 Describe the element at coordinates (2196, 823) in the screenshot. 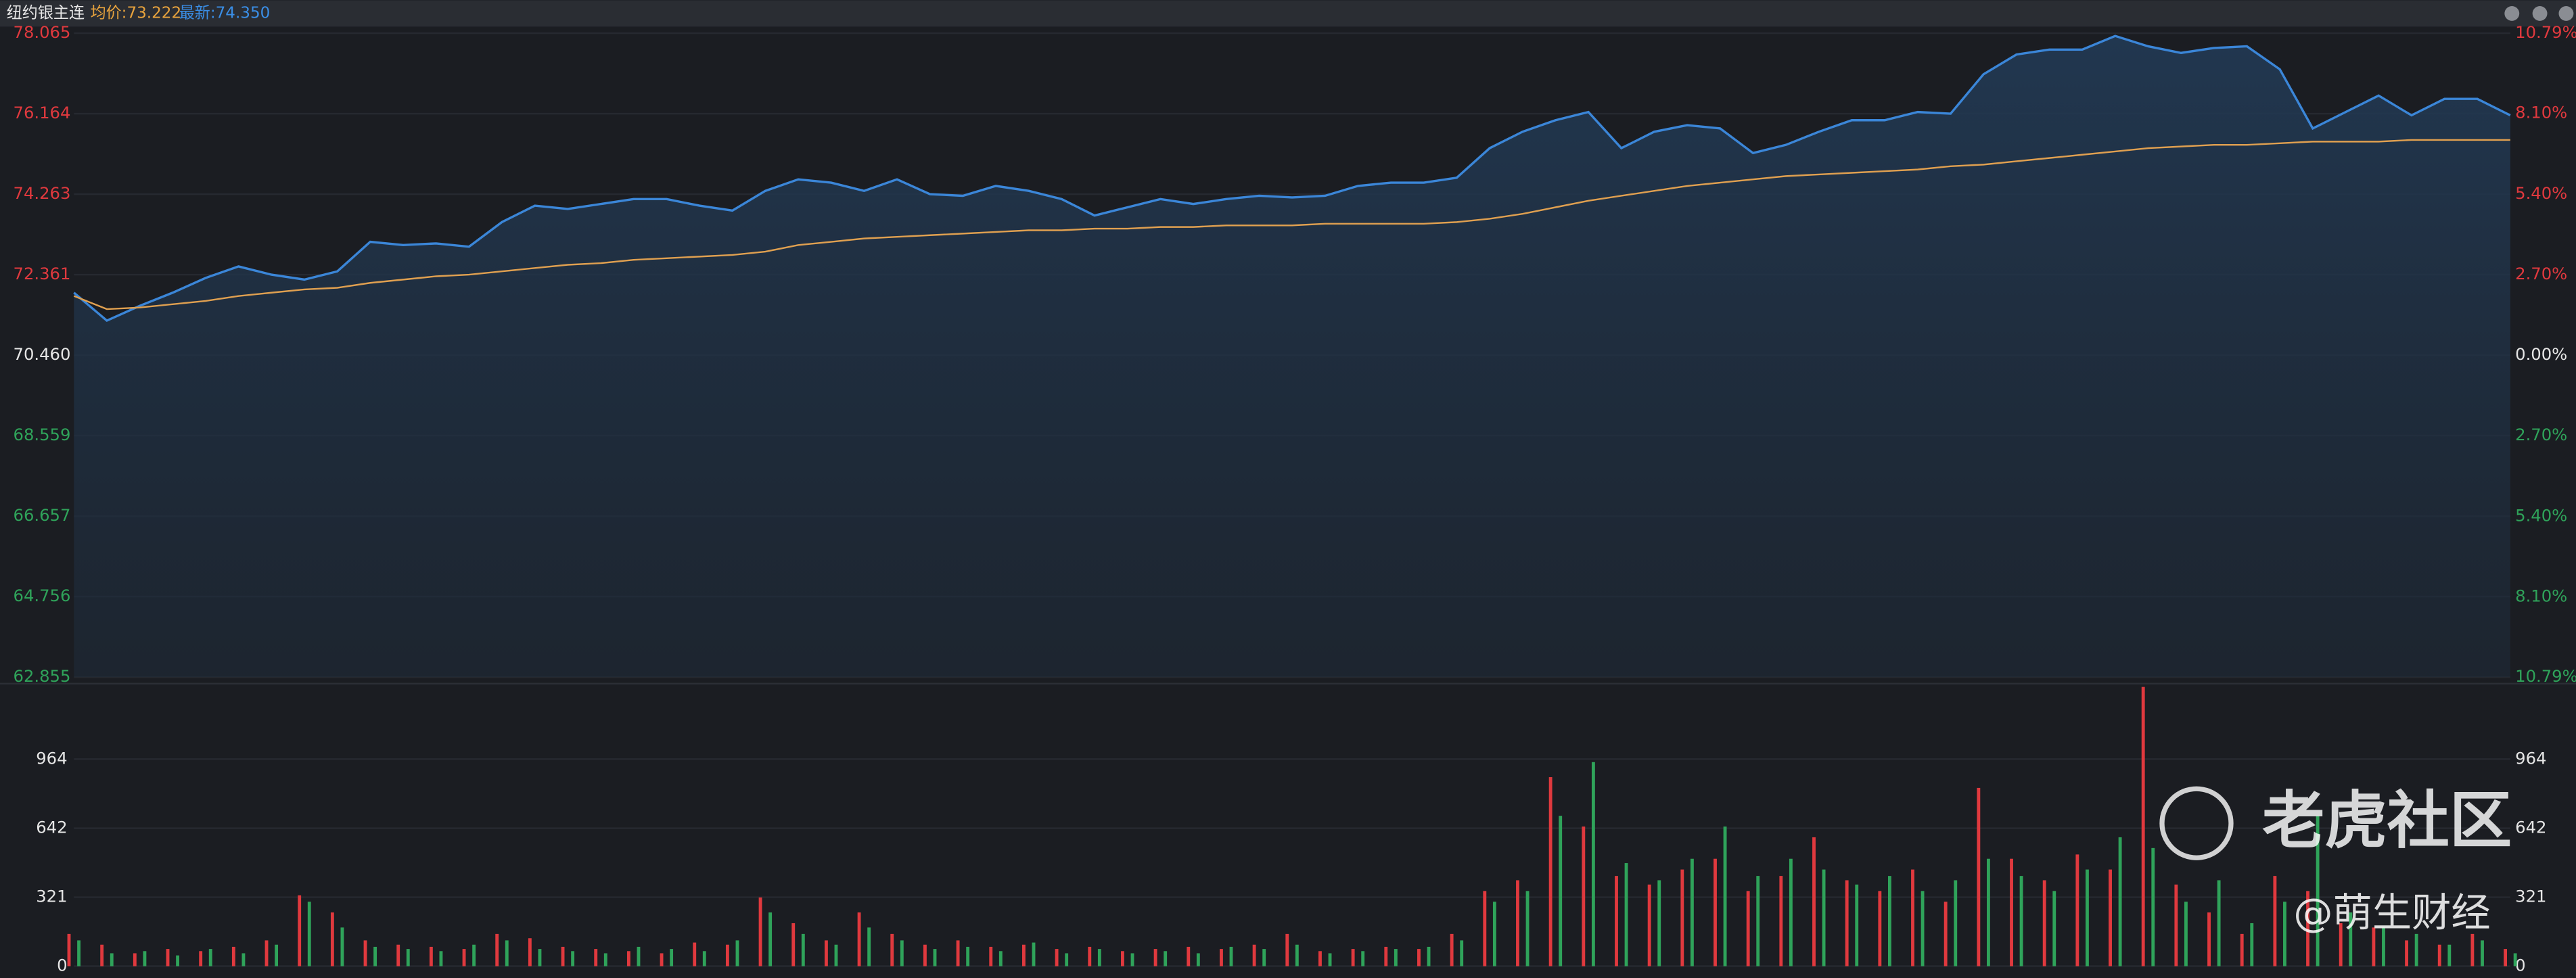

I see `watermark-logo` at that location.